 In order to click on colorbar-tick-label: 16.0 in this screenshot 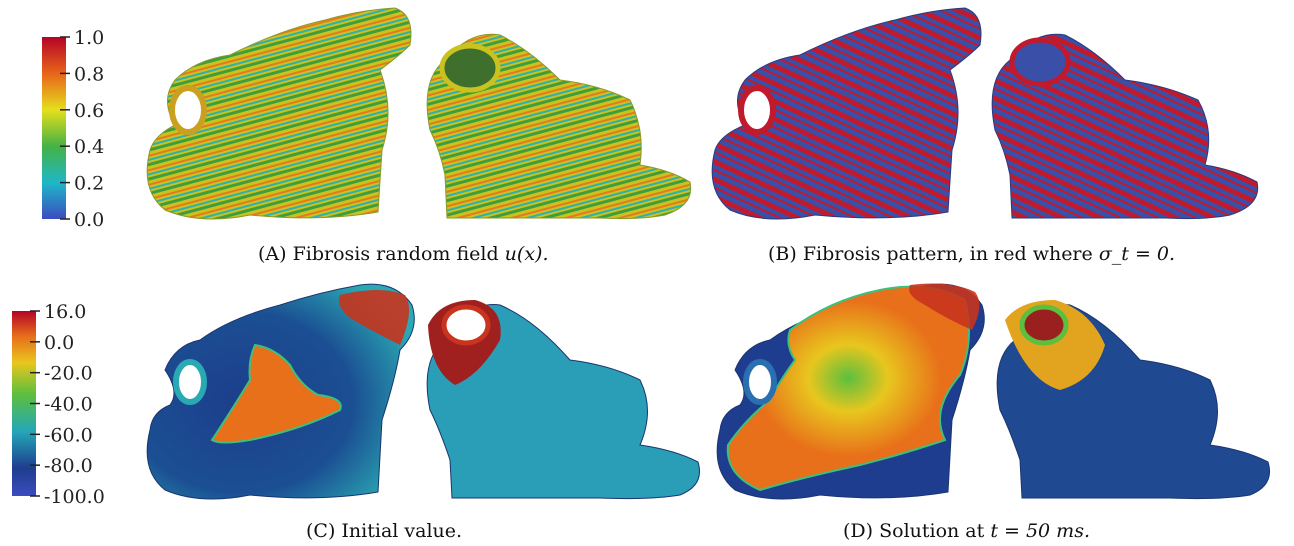, I will do `click(65, 312)`.